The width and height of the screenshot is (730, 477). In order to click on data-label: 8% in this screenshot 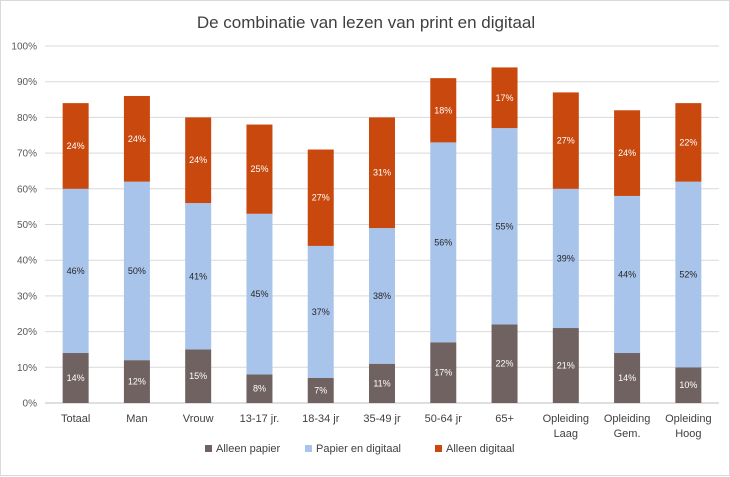, I will do `click(259, 389)`.